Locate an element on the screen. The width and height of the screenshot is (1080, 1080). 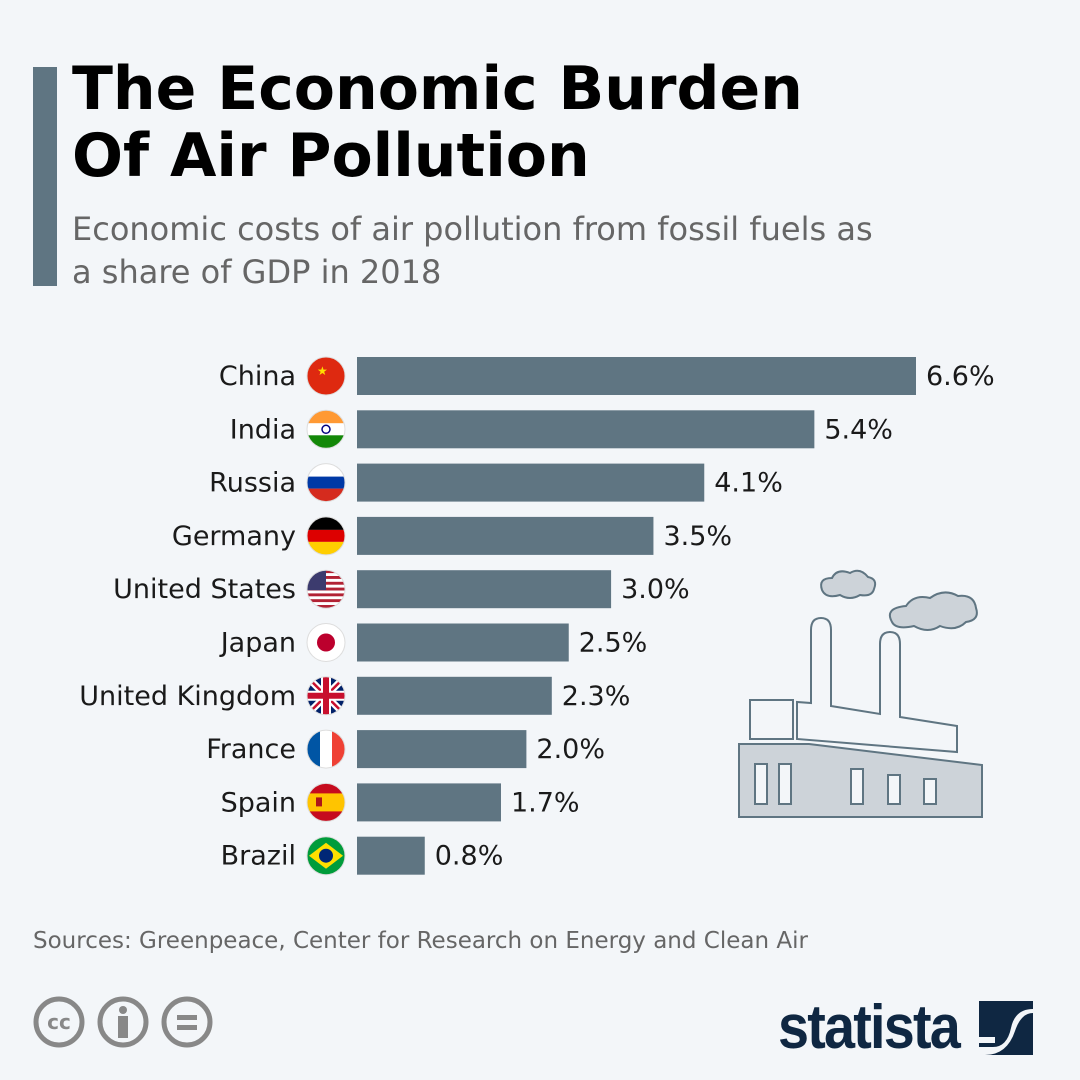
page-title: The Economic Burden Of Air Pollution is located at coordinates (437, 122).